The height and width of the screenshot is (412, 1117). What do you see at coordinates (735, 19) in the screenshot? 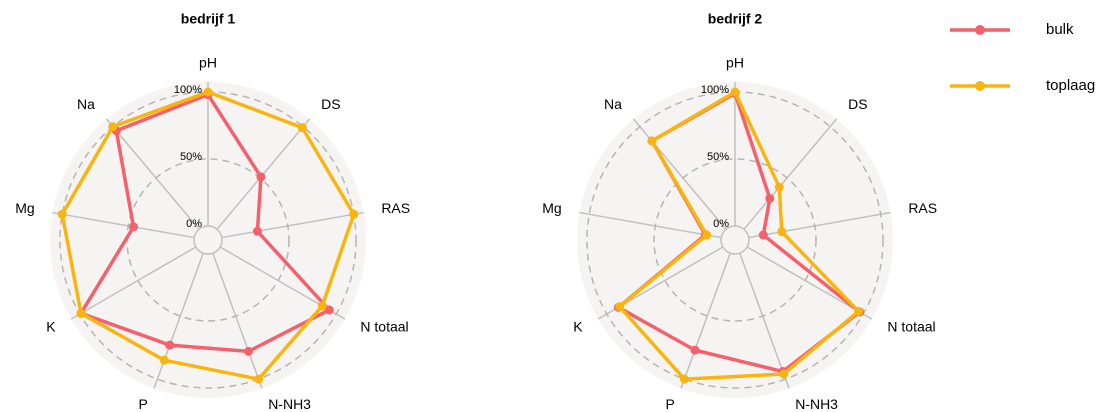
I see `chart-title: bedrijf 2` at bounding box center [735, 19].